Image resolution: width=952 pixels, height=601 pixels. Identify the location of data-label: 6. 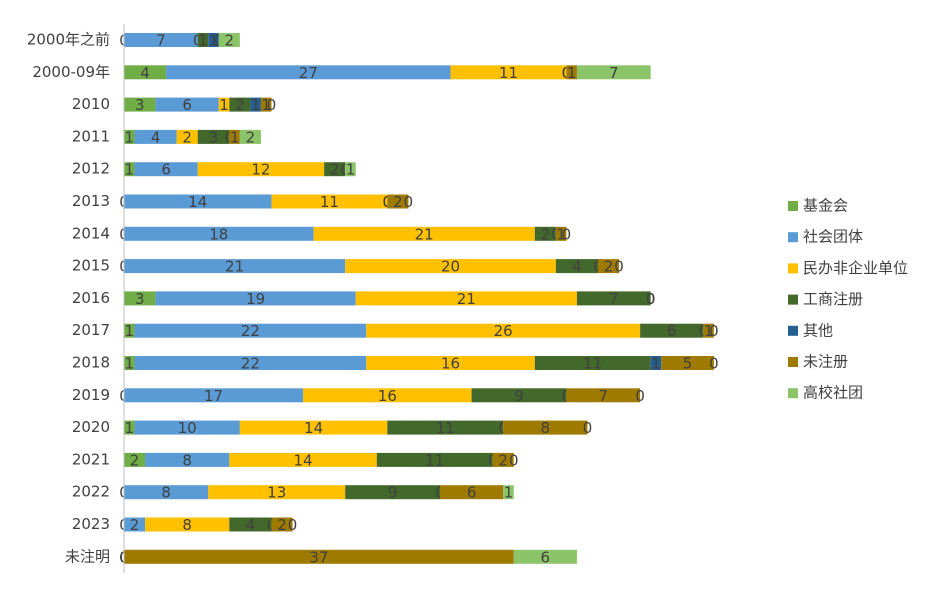
(672, 331).